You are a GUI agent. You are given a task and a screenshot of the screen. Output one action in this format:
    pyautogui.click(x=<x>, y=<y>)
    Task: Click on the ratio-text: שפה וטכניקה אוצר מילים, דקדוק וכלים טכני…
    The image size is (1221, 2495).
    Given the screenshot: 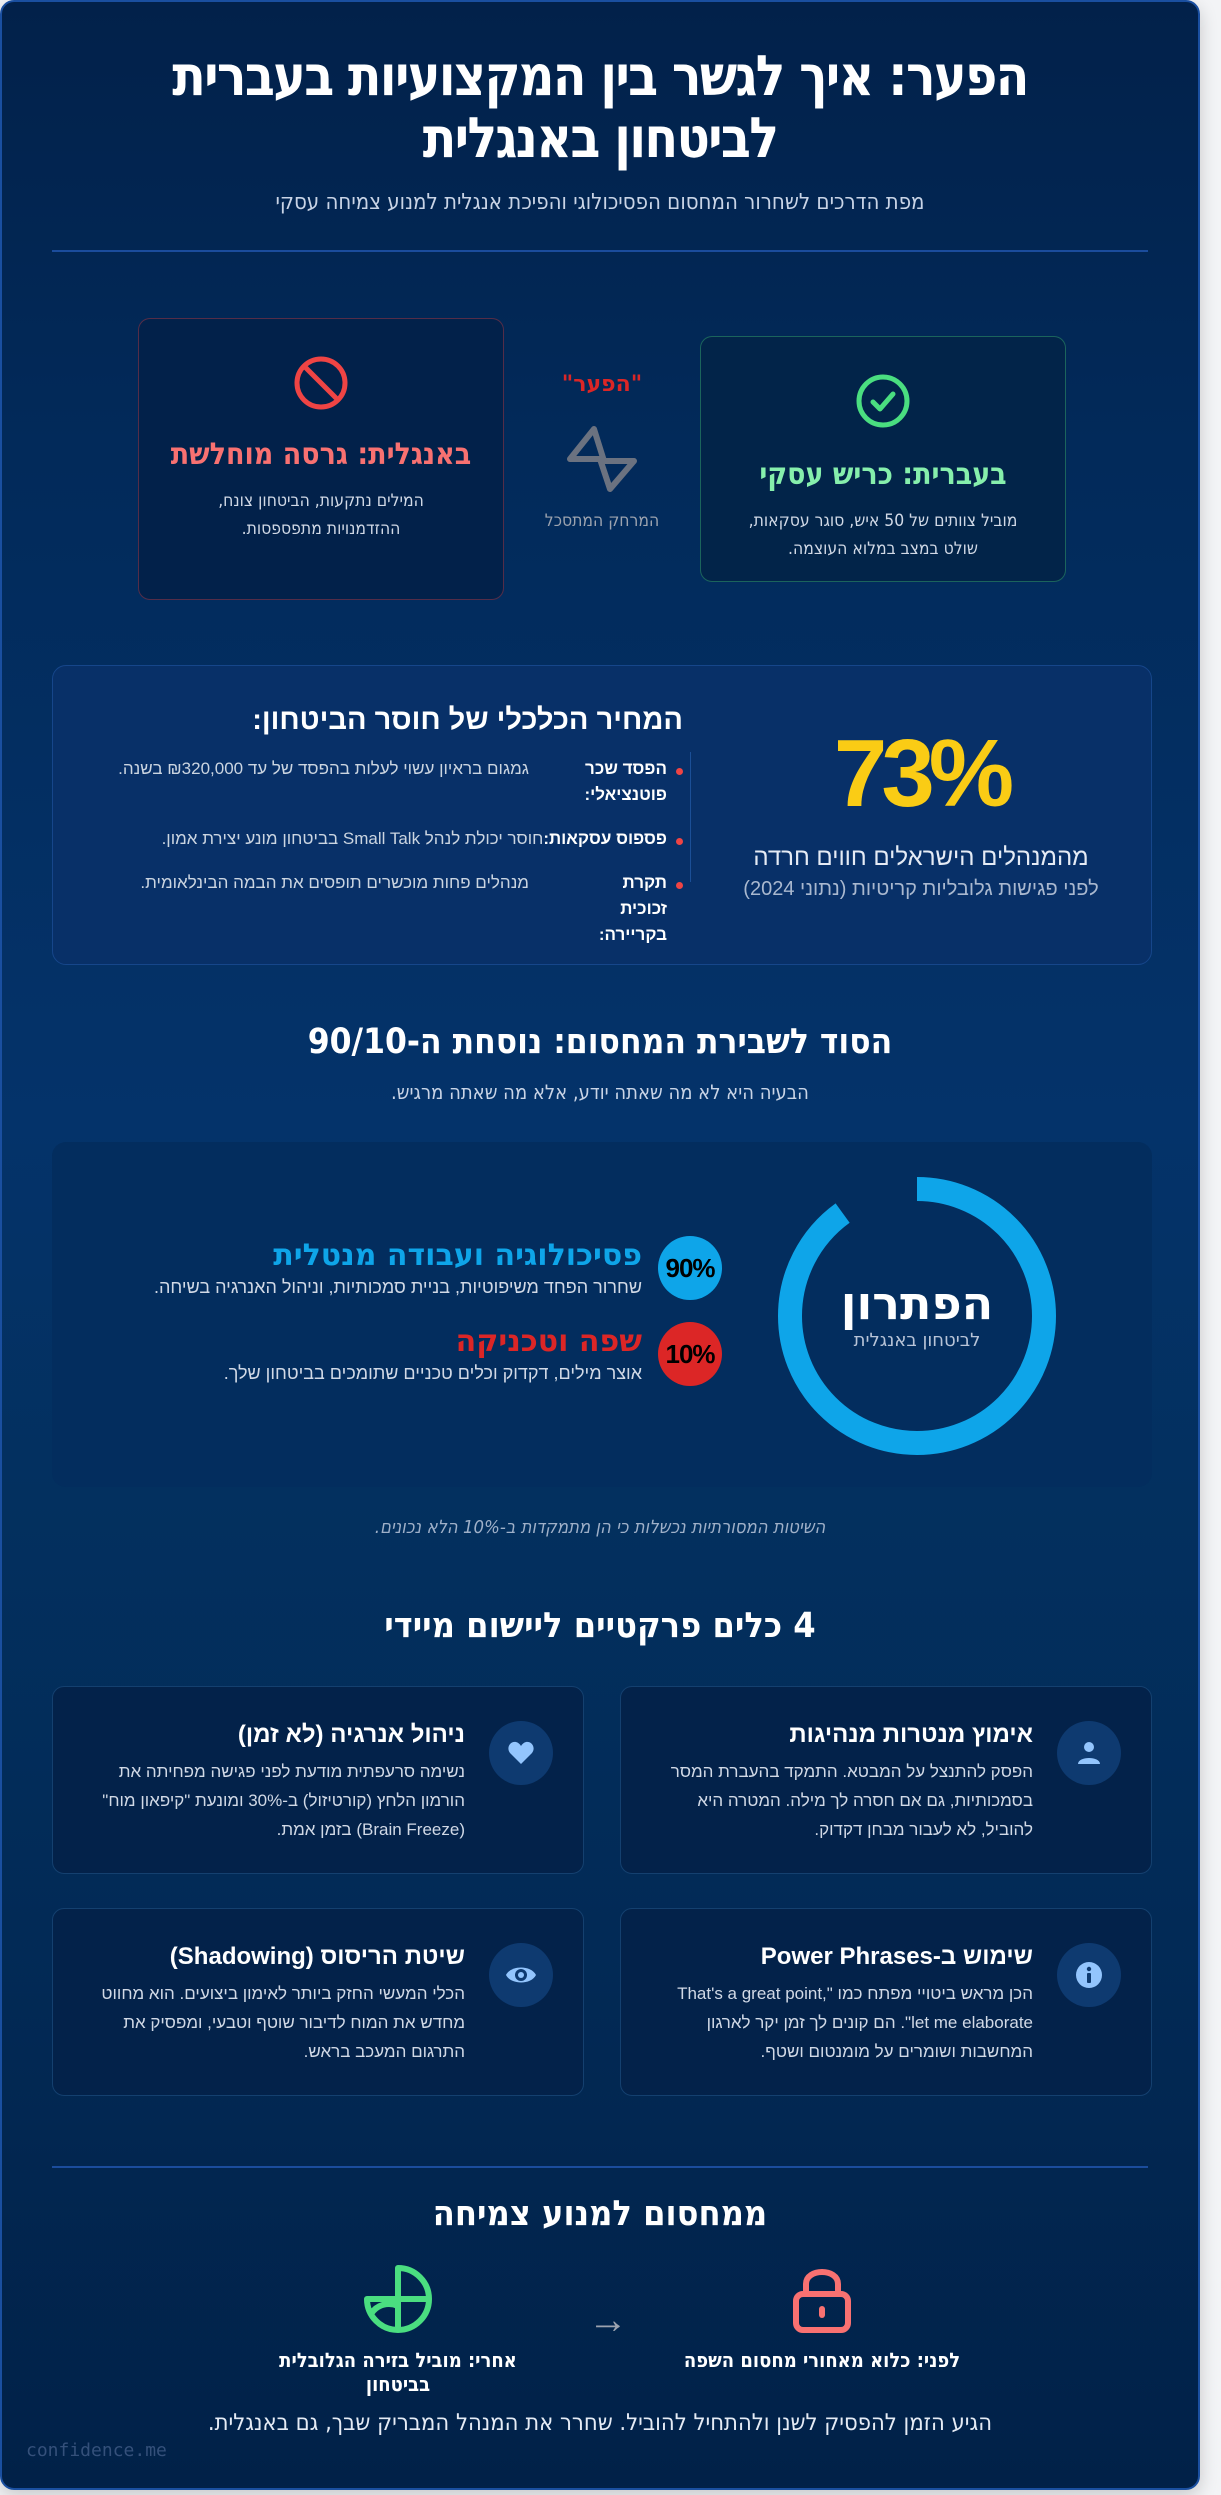 What is the action you would take?
    pyautogui.click(x=432, y=1353)
    